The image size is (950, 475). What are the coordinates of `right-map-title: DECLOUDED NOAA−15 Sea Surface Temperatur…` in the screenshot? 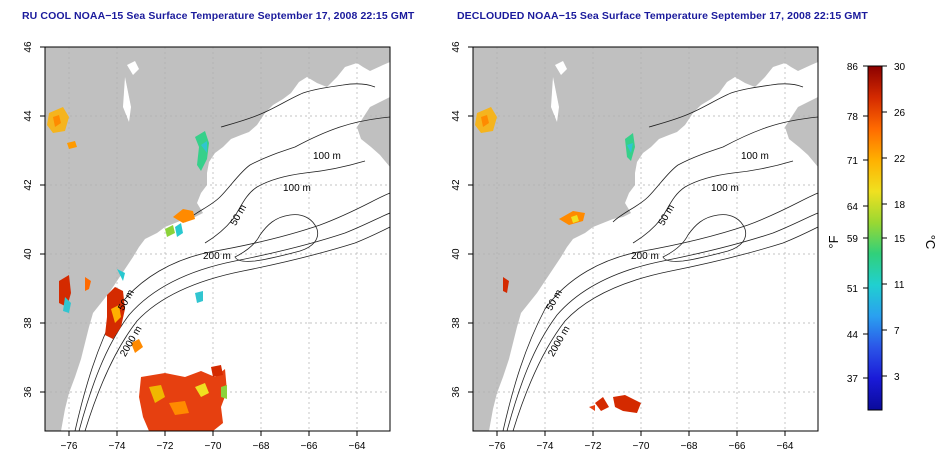 It's located at (662, 16).